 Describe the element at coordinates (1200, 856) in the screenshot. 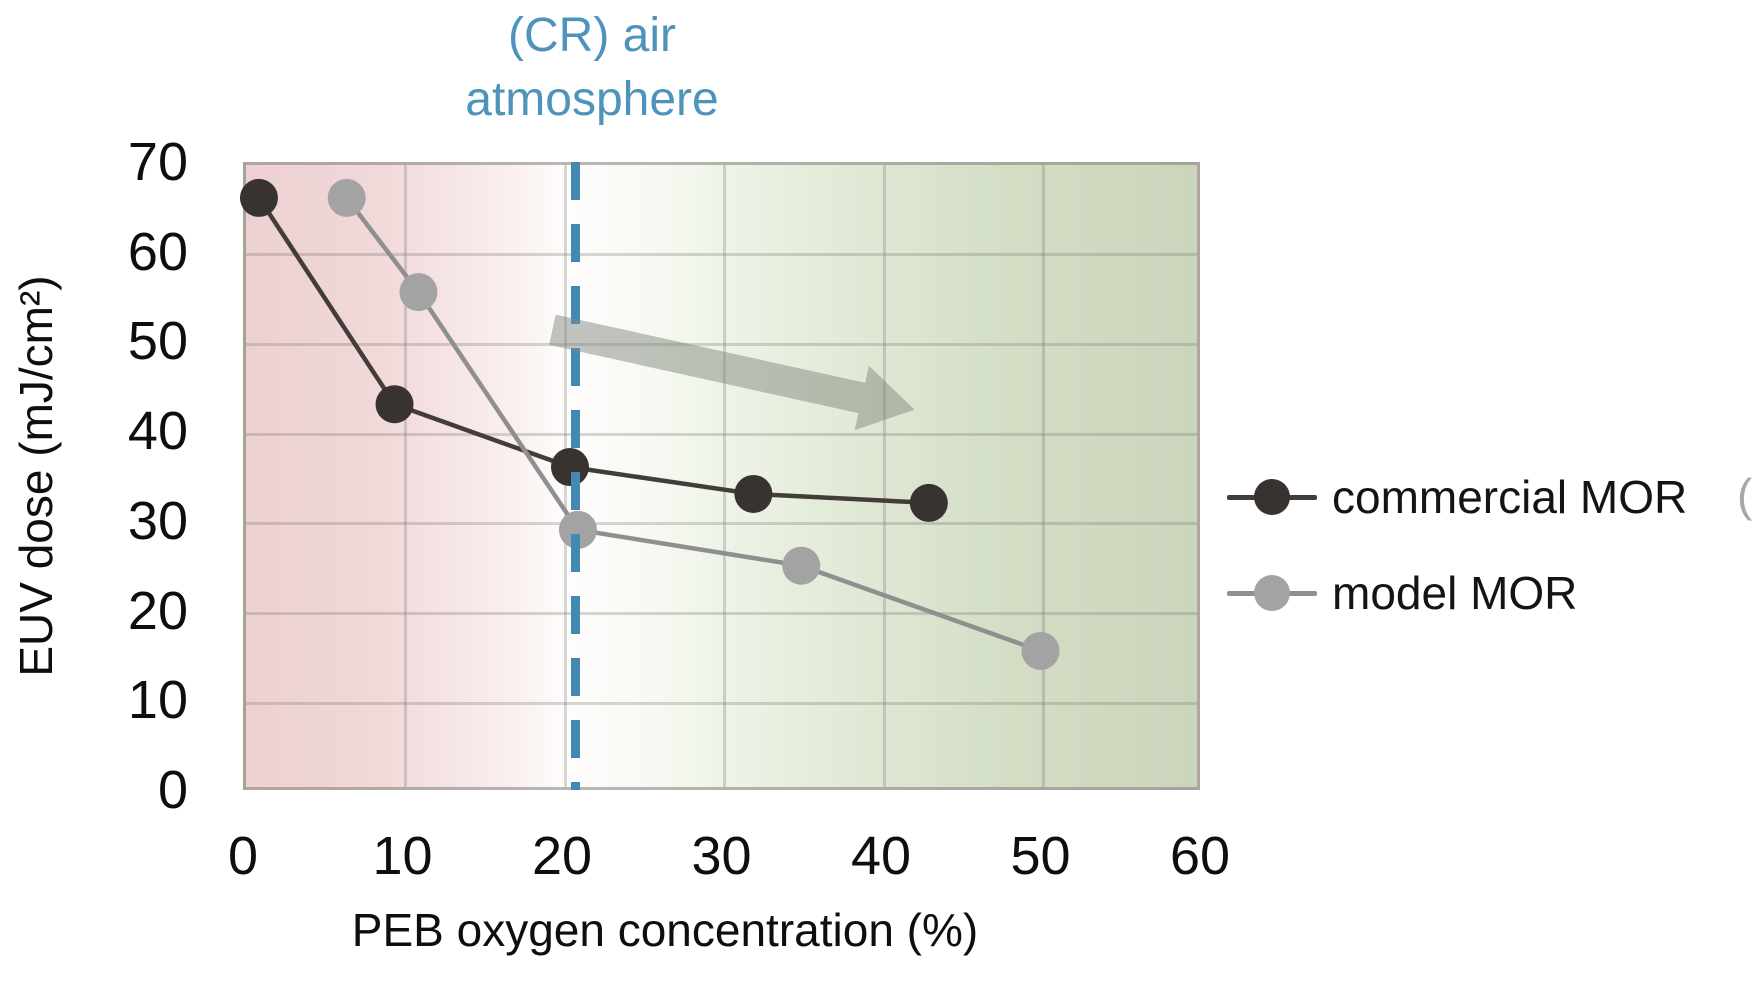

I see `x-tick-60: 60` at that location.